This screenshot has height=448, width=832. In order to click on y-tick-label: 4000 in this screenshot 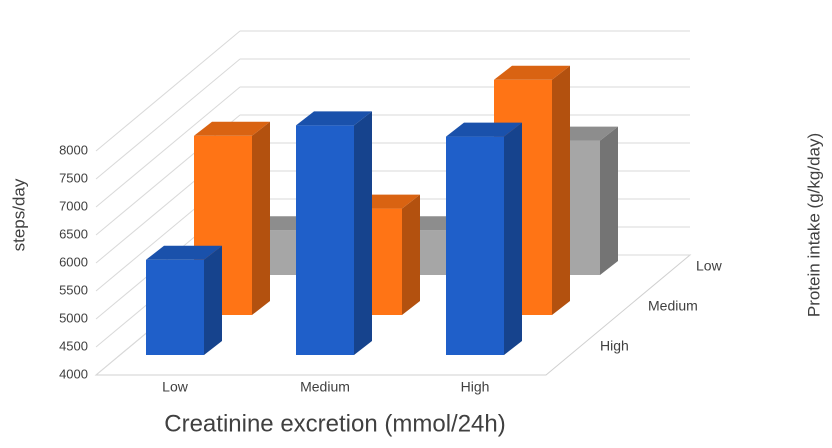, I will do `click(73, 373)`.